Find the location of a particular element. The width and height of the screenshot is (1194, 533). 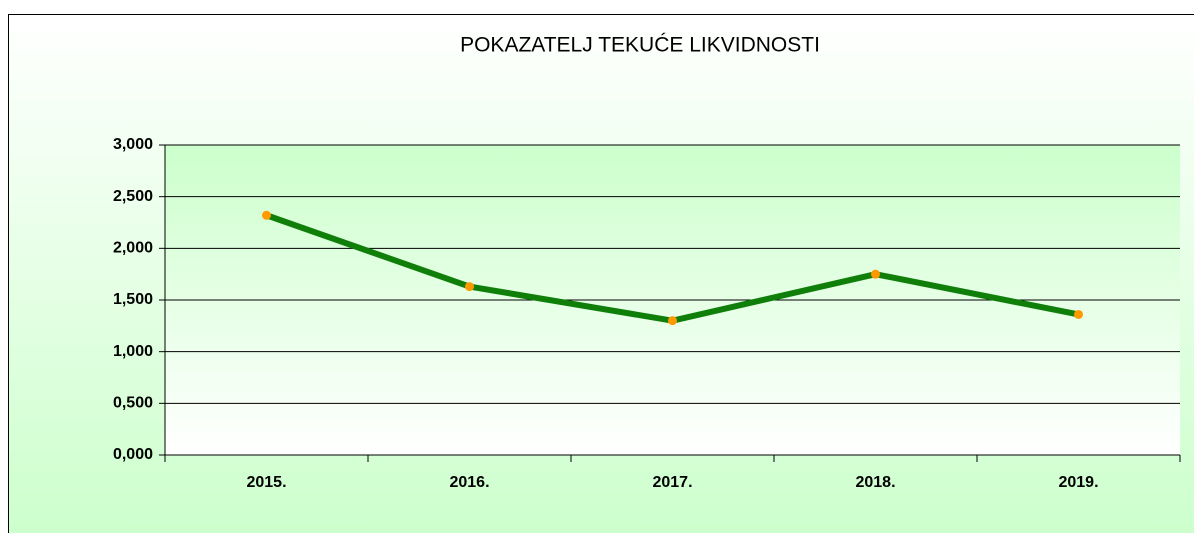

y-tick-label: 0,500 is located at coordinates (133, 403).